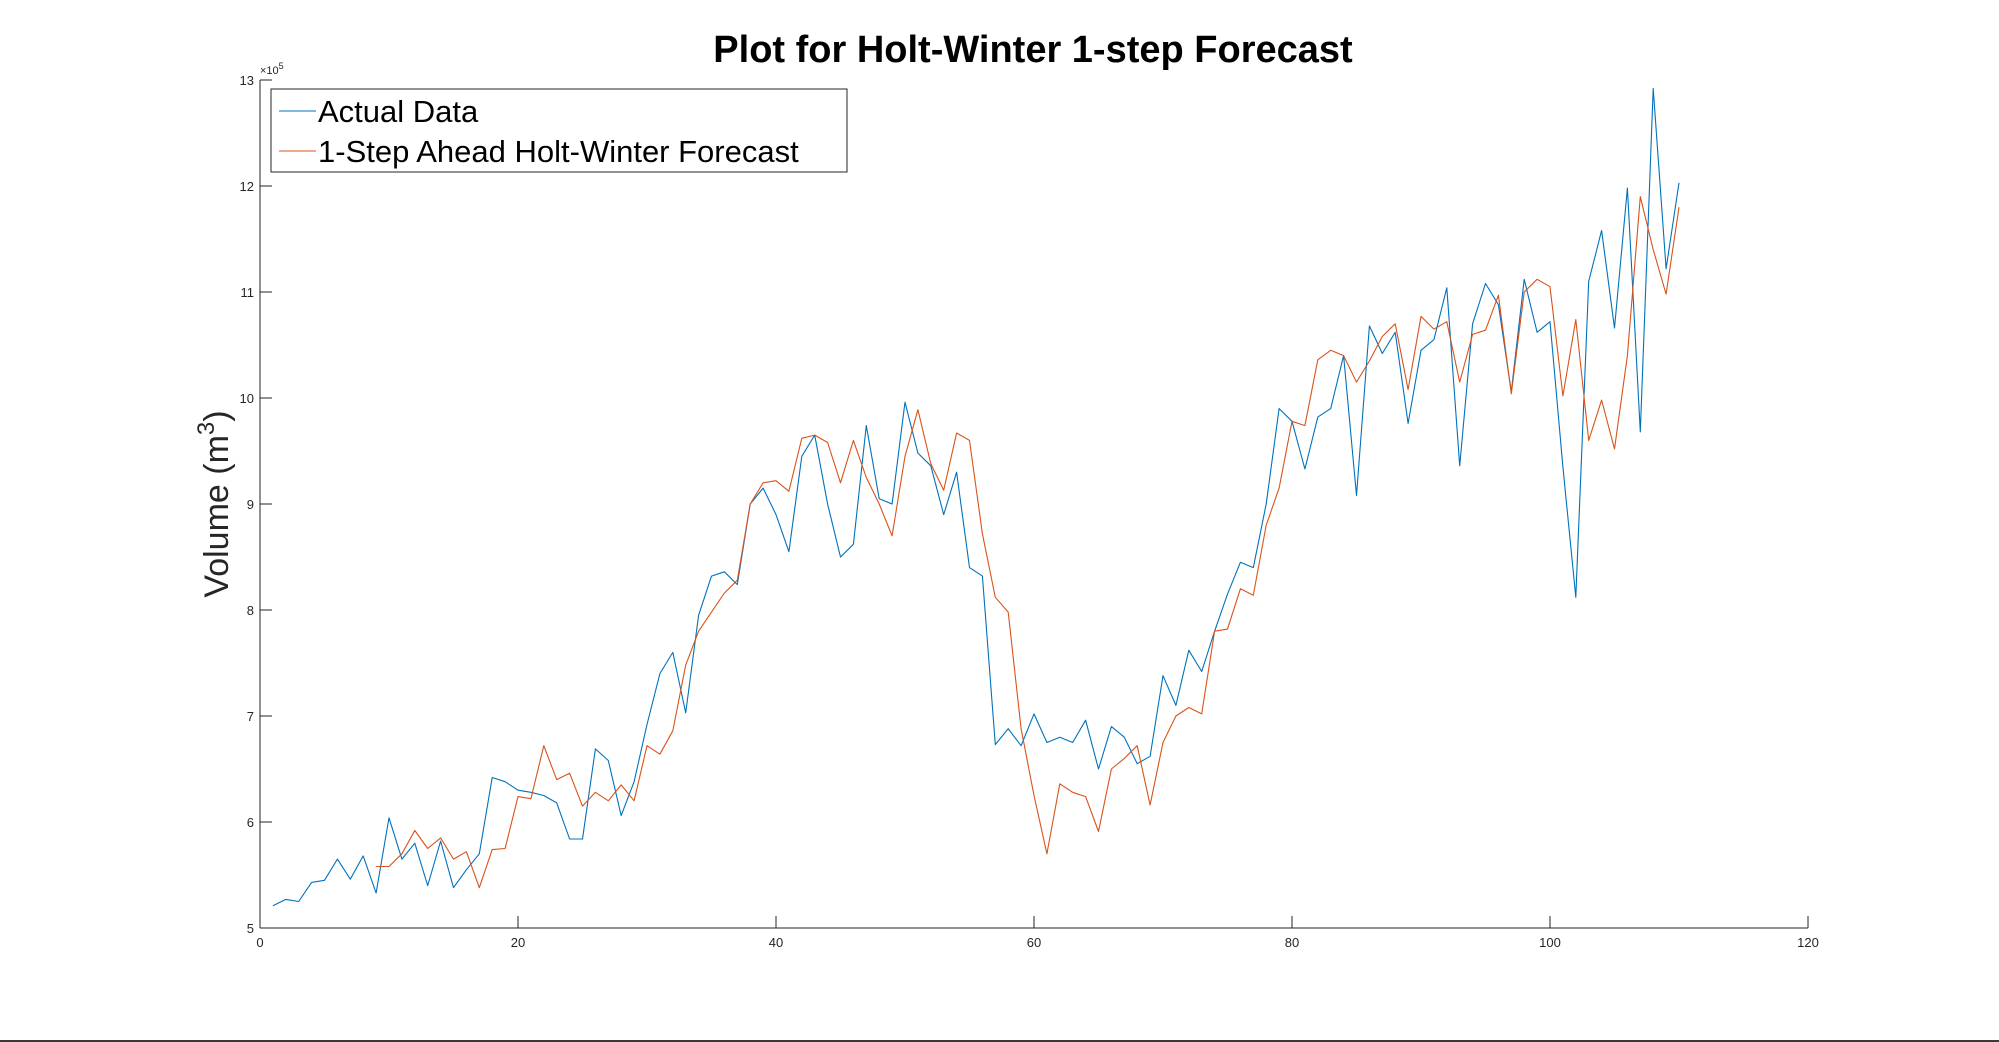 This screenshot has height=1042, width=1999. Describe the element at coordinates (281, 66) in the screenshot. I see `y-exponent-power: 5` at that location.